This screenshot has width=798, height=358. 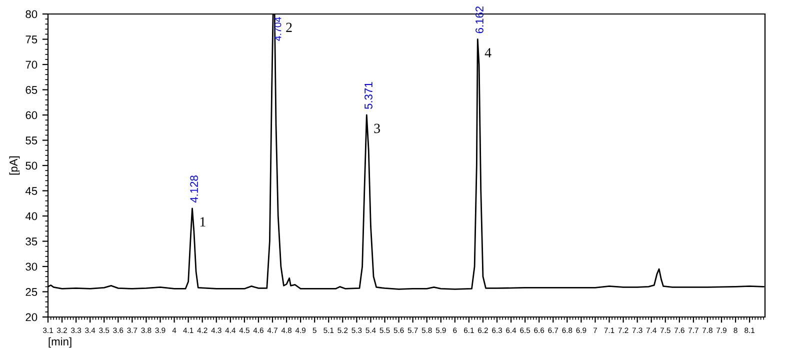 What do you see at coordinates (32, 140) in the screenshot?
I see `y-tick-label: 55` at bounding box center [32, 140].